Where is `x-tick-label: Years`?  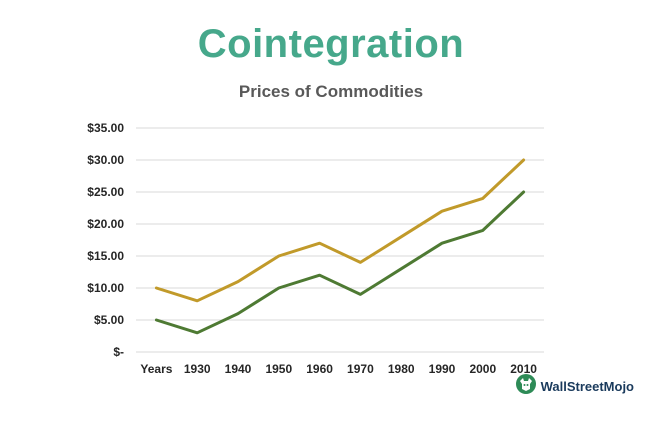 x-tick-label: Years is located at coordinates (156, 369).